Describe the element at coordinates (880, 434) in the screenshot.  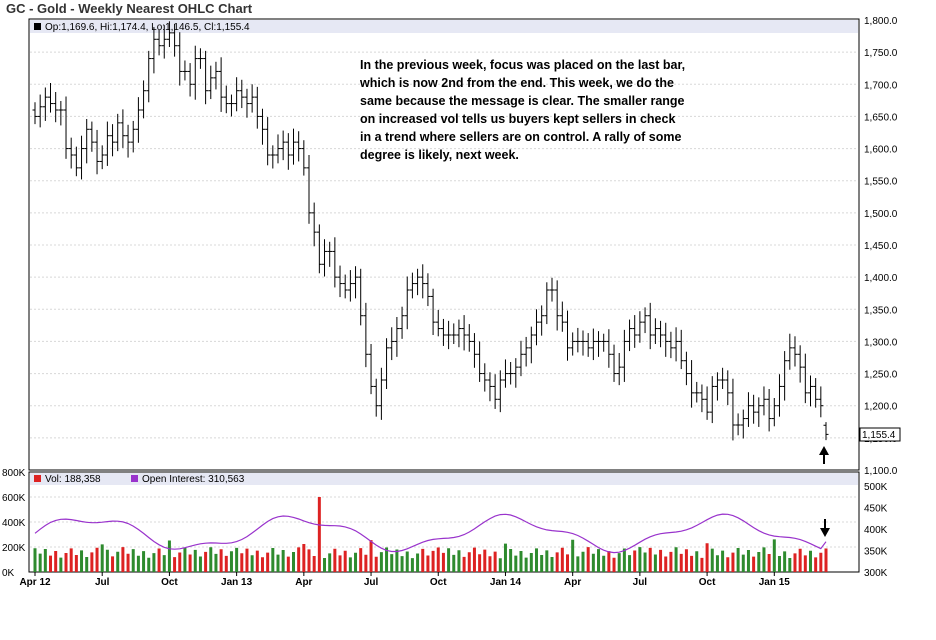
I see `last-price-box` at that location.